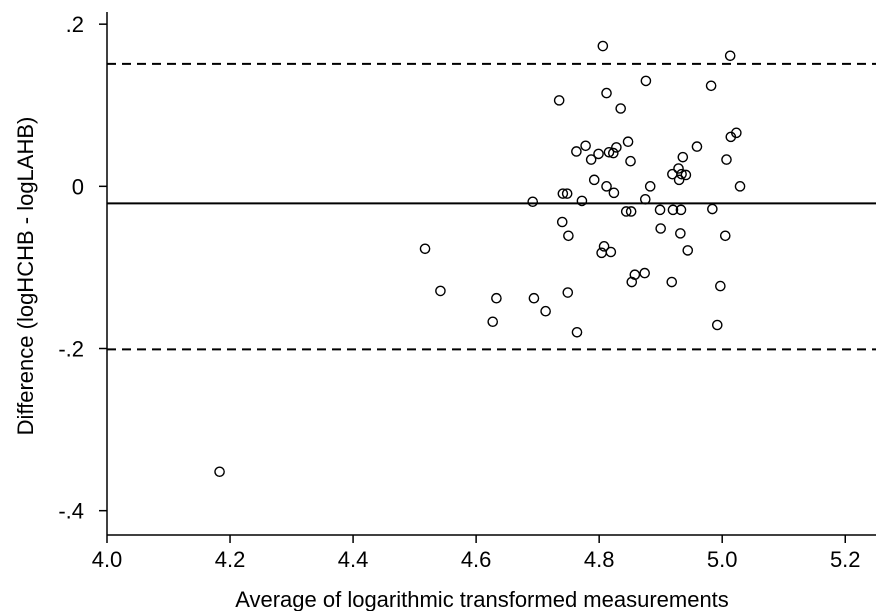 This screenshot has height=616, width=880. I want to click on y-tick-label: -.2, so click(71, 349).